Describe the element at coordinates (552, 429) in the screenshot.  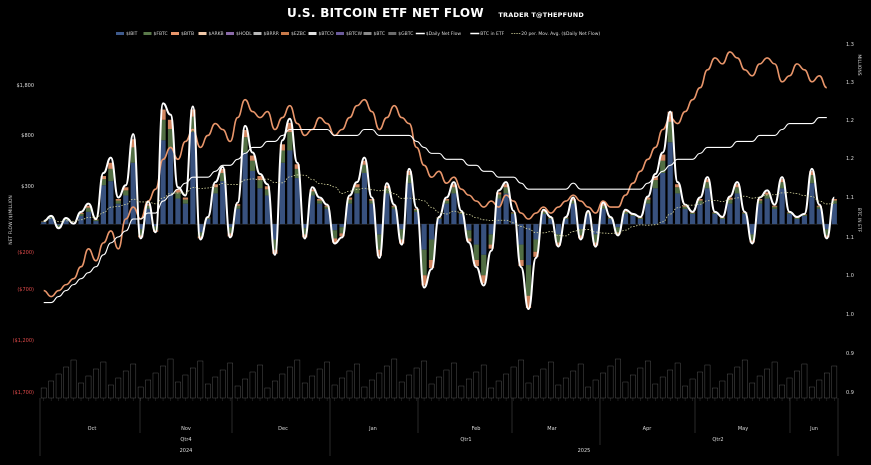
I see `month-label: Mar` at that location.